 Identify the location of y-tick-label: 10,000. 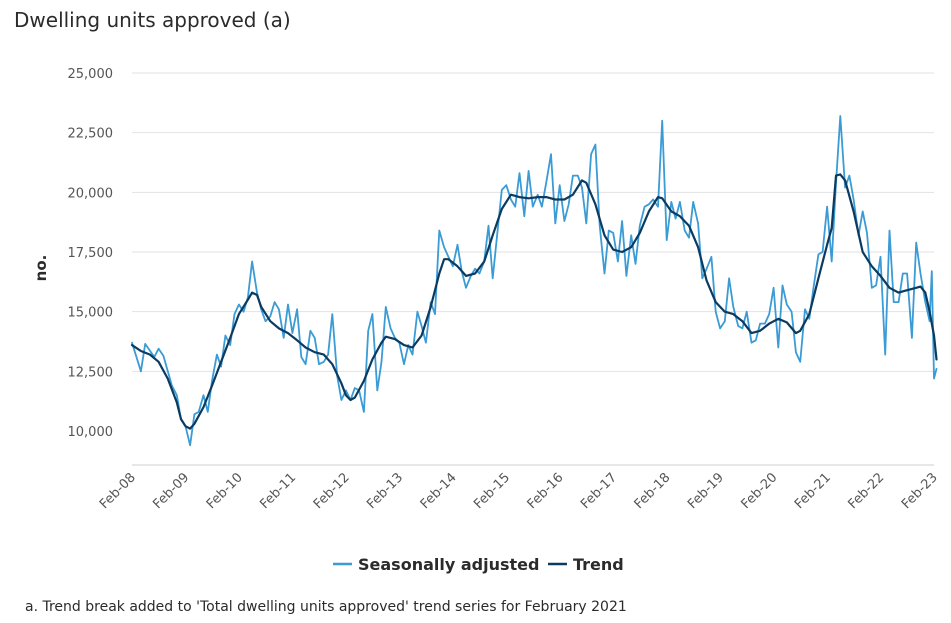
(91, 432).